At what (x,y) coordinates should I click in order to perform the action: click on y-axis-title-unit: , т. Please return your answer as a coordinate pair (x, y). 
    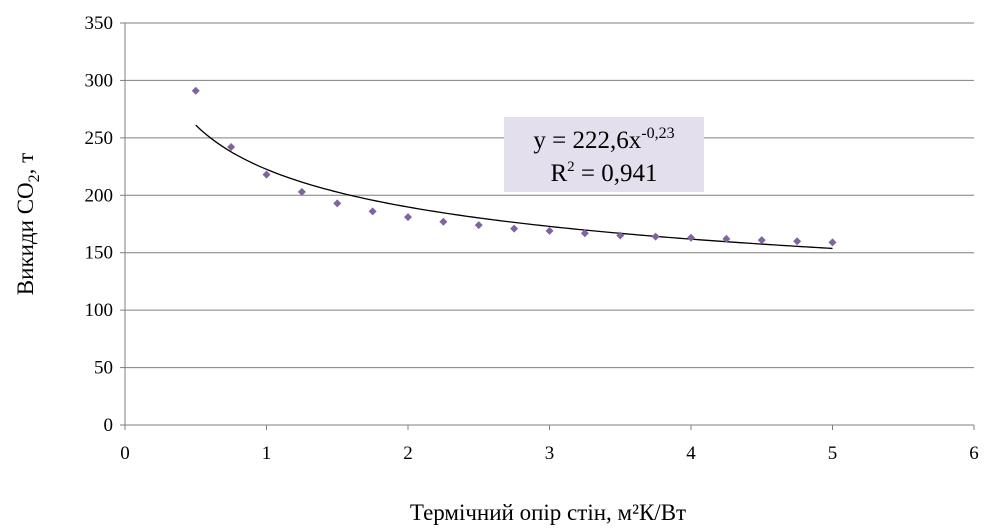
    Looking at the image, I should click on (25, 164).